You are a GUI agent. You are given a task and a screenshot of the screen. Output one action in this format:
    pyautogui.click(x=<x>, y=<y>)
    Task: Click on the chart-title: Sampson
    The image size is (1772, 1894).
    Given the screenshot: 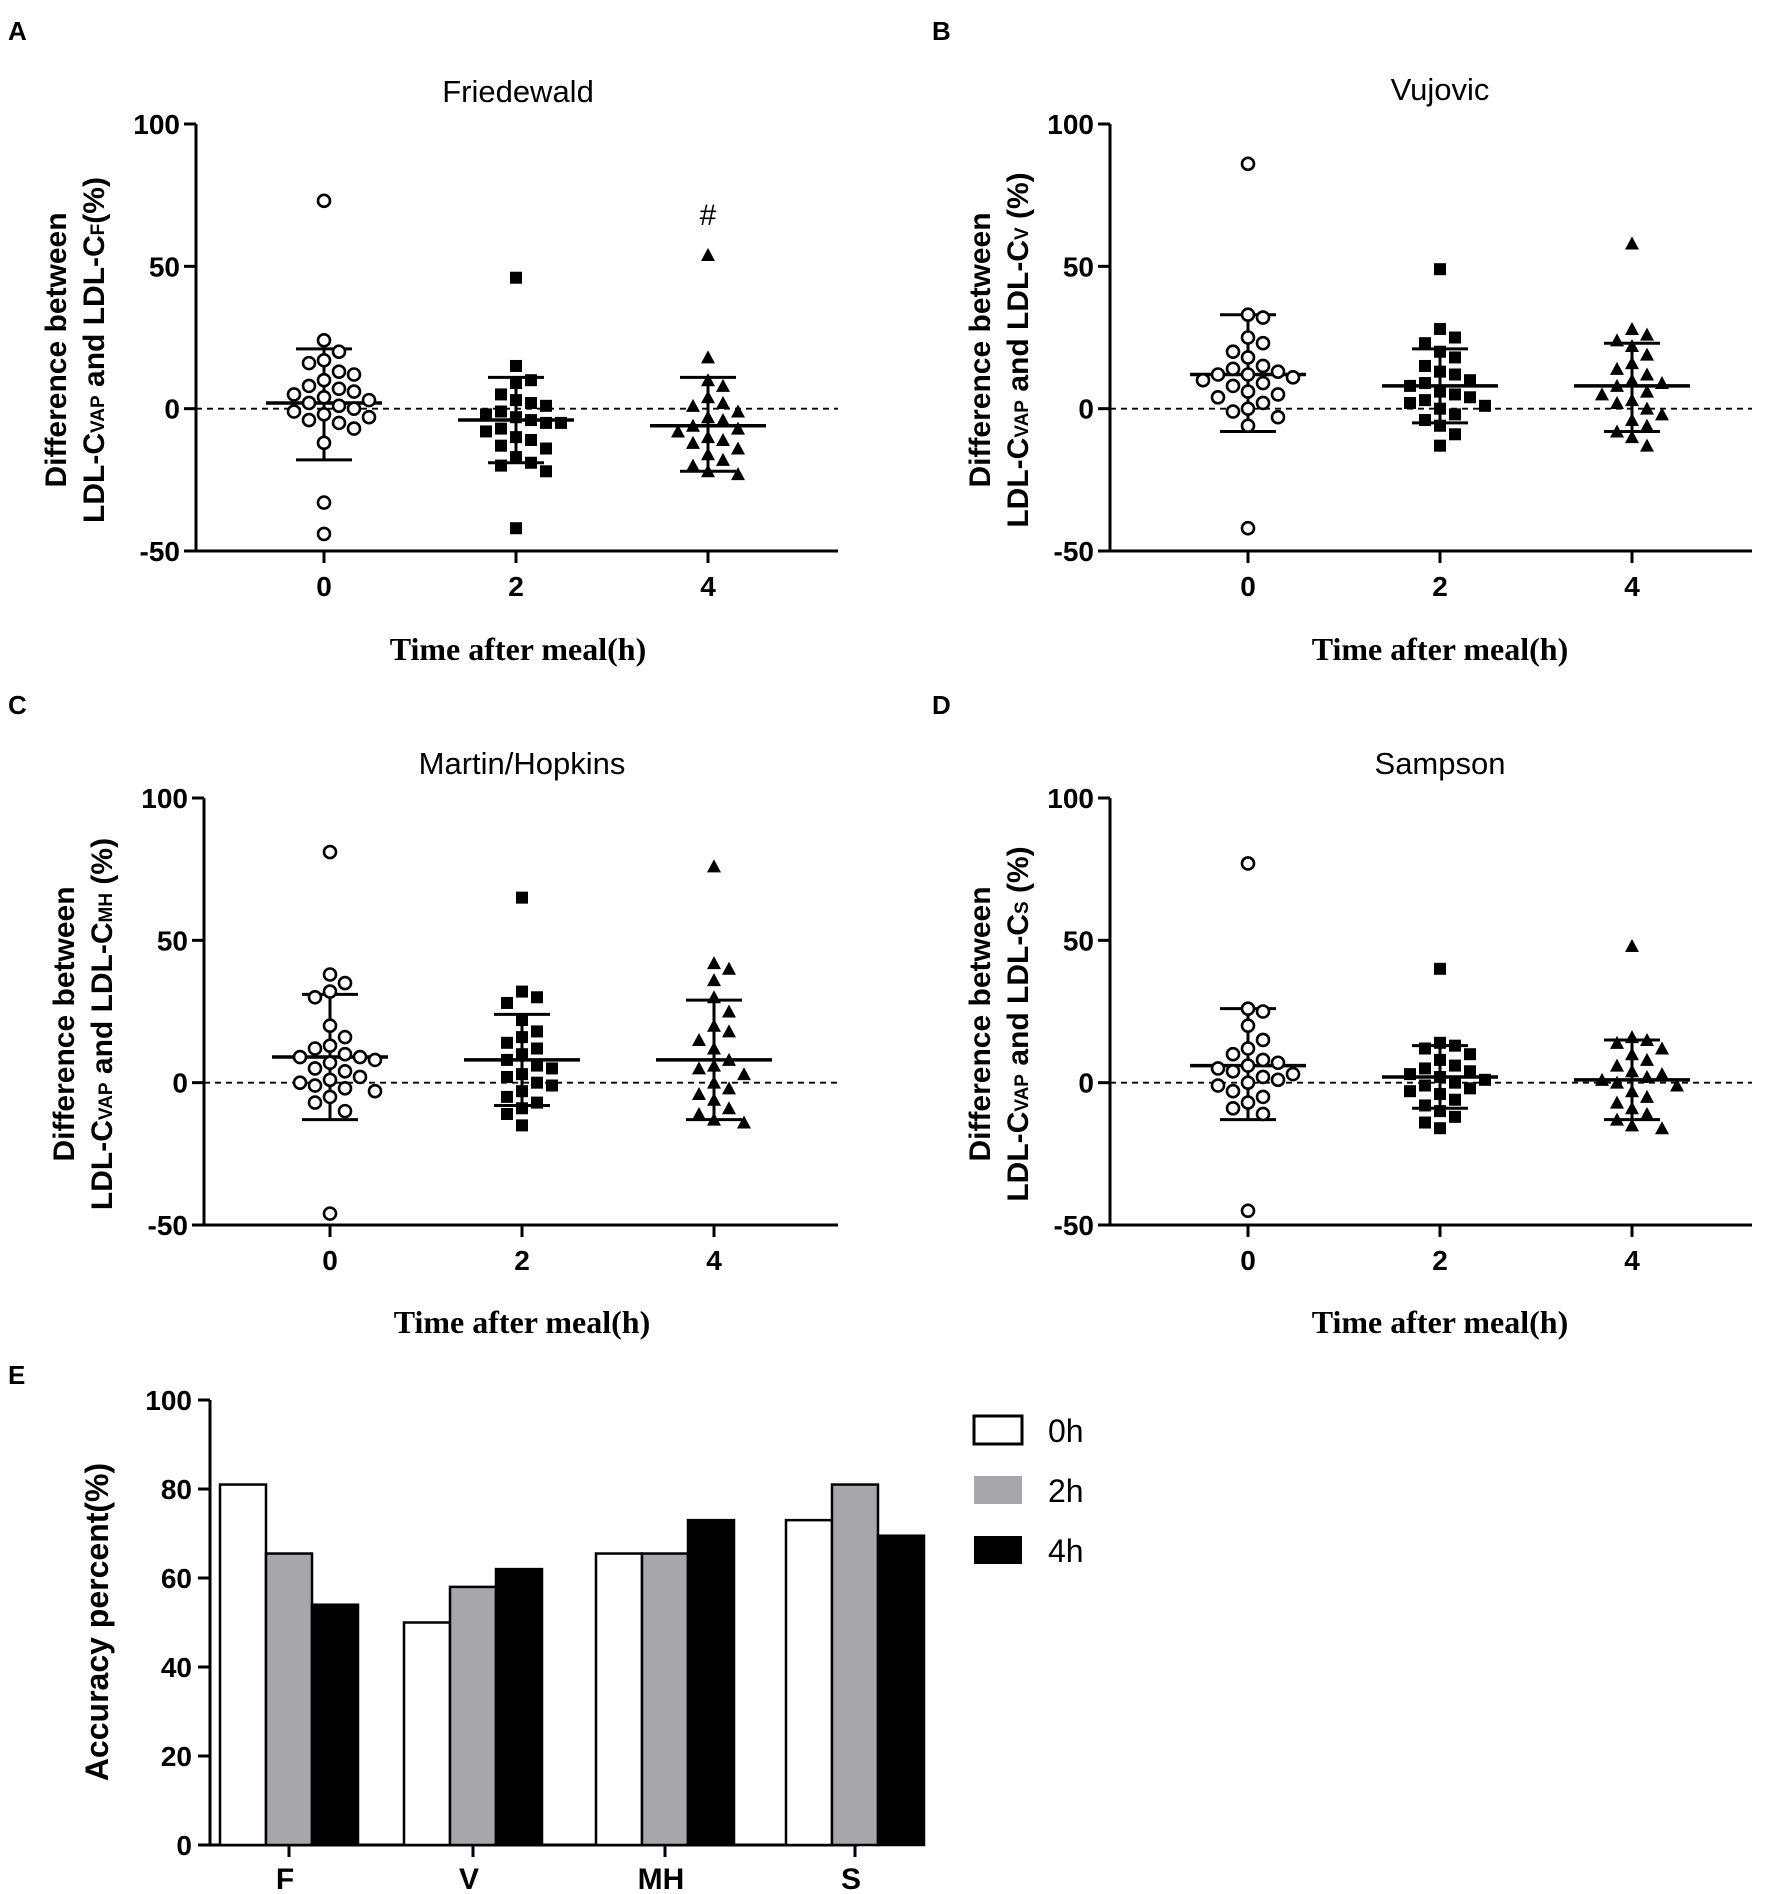 What is the action you would take?
    pyautogui.click(x=1440, y=763)
    